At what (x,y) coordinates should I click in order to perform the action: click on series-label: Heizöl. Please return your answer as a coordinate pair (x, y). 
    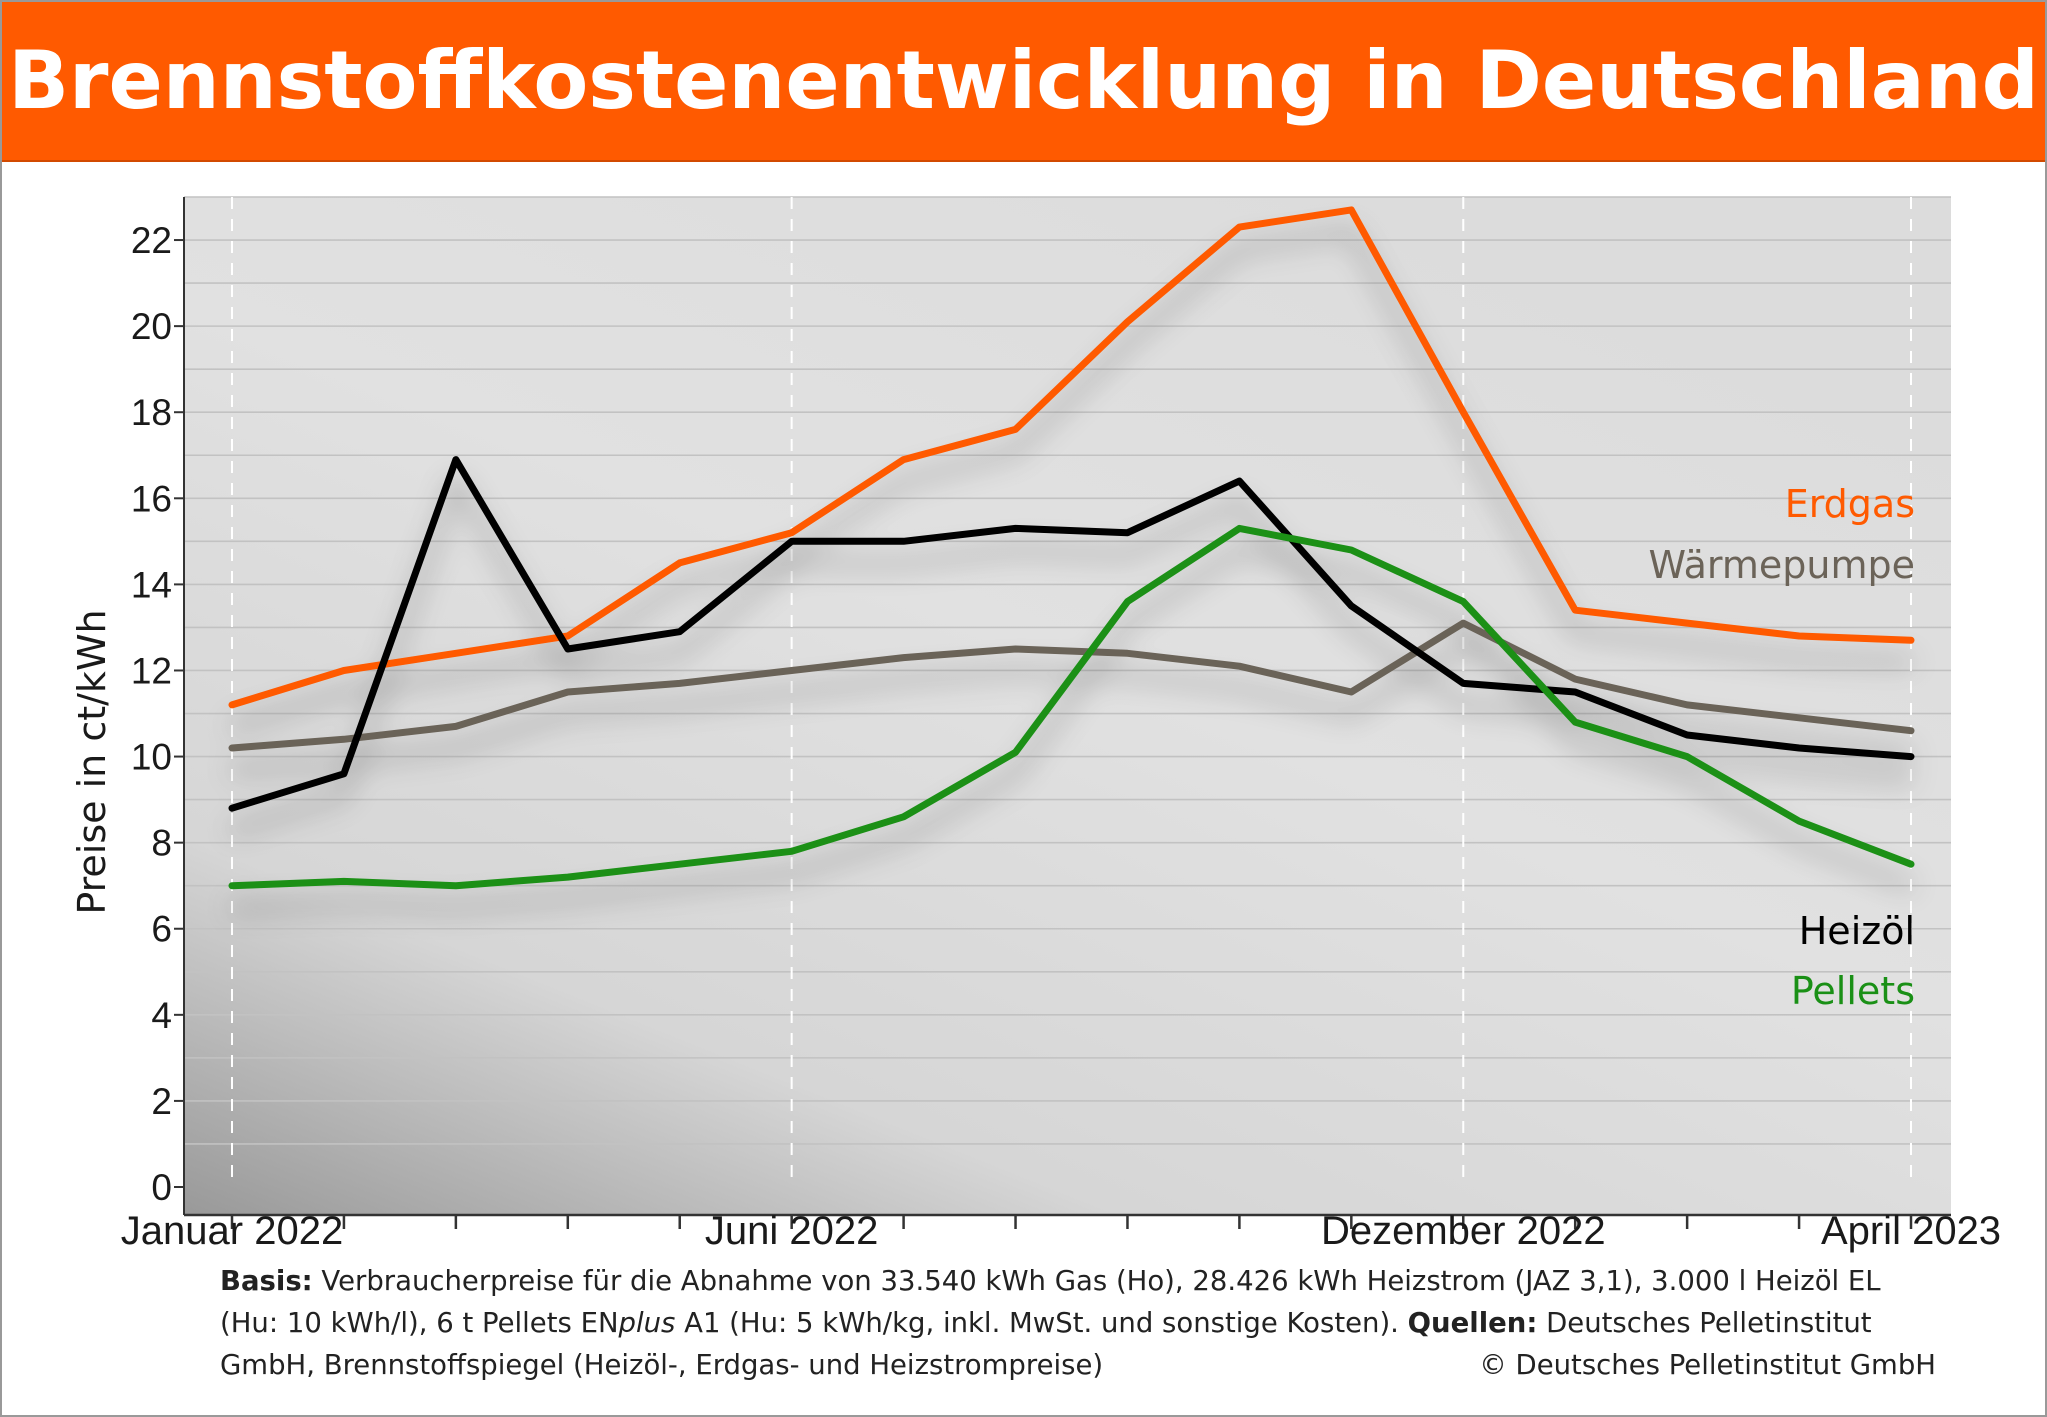
    Looking at the image, I should click on (1857, 931).